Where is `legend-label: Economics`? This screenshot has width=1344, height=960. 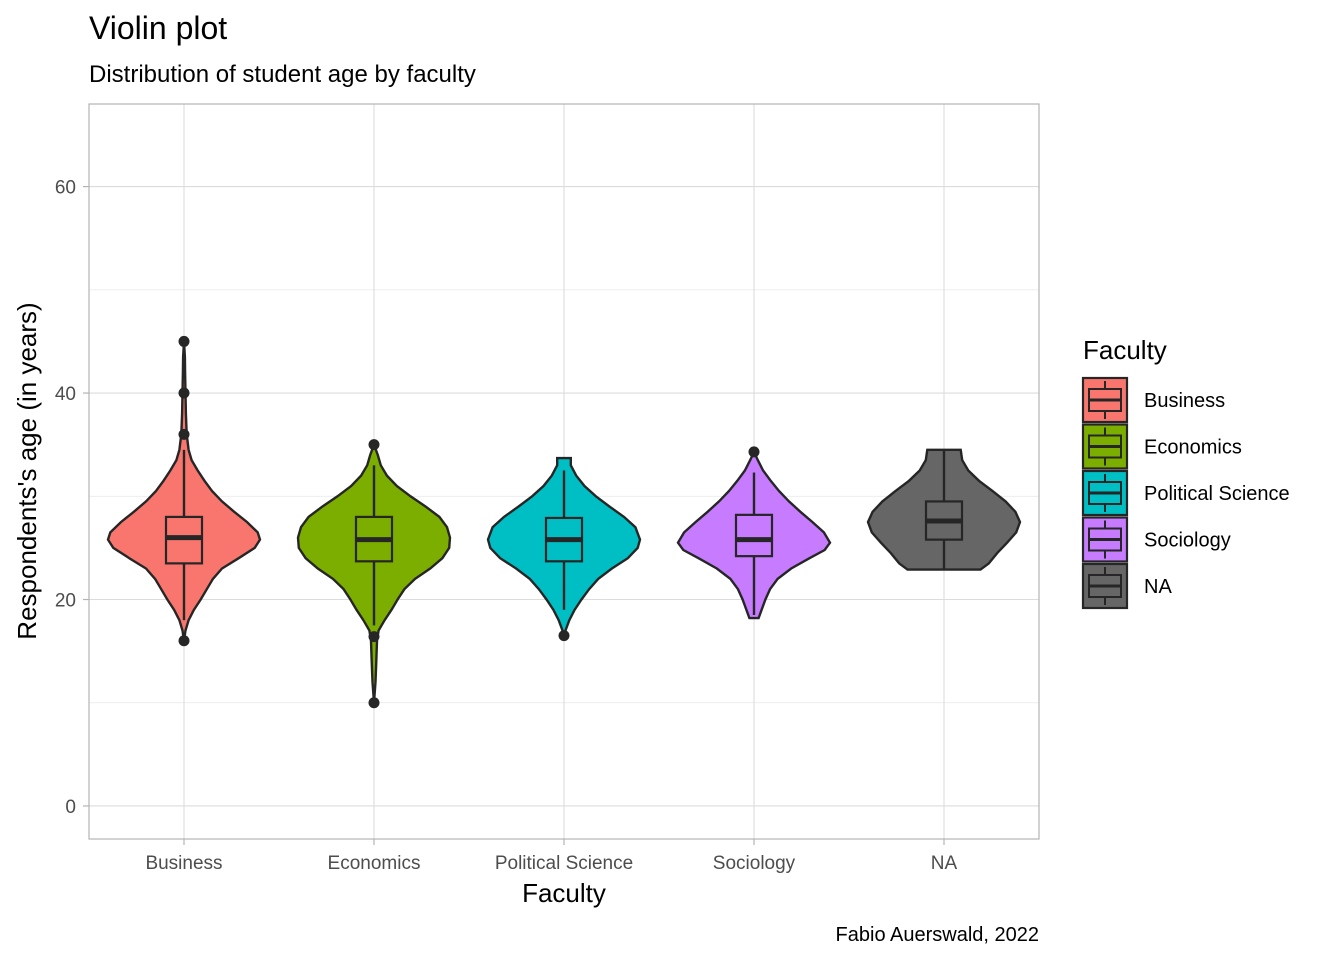
legend-label: Economics is located at coordinates (1193, 448).